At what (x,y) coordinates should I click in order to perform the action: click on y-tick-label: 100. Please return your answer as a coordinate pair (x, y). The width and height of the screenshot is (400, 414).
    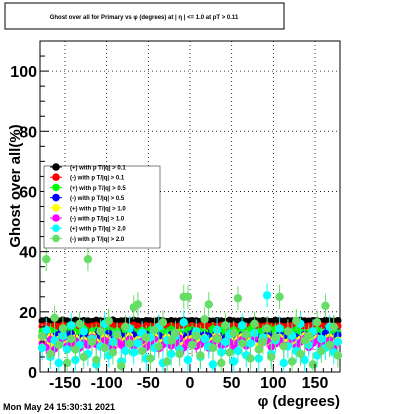
    Looking at the image, I should click on (23, 72).